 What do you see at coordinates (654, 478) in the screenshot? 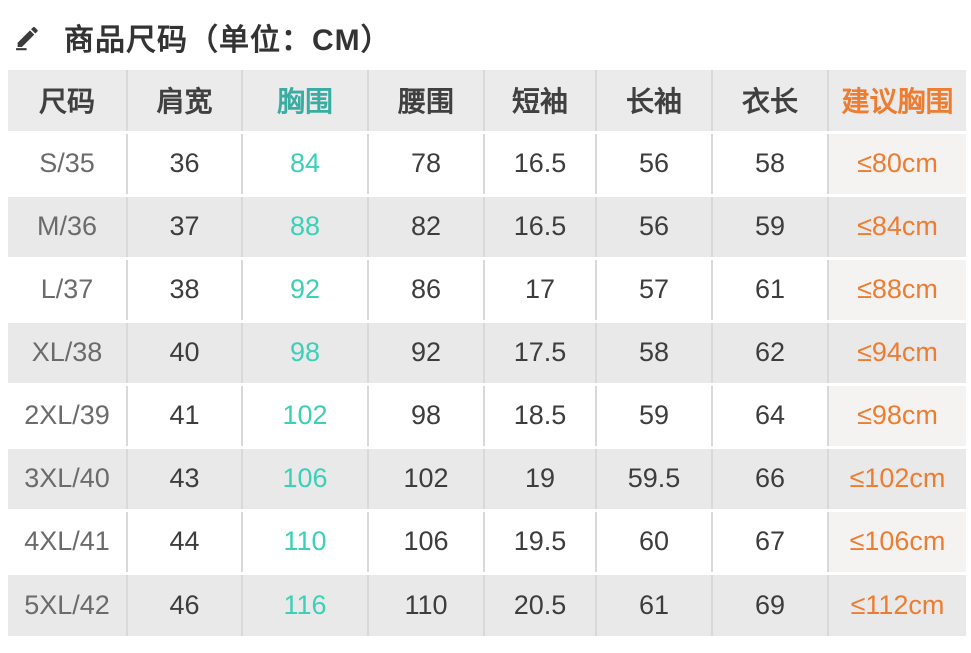
I see `cell-long_sleeve: 59.5` at bounding box center [654, 478].